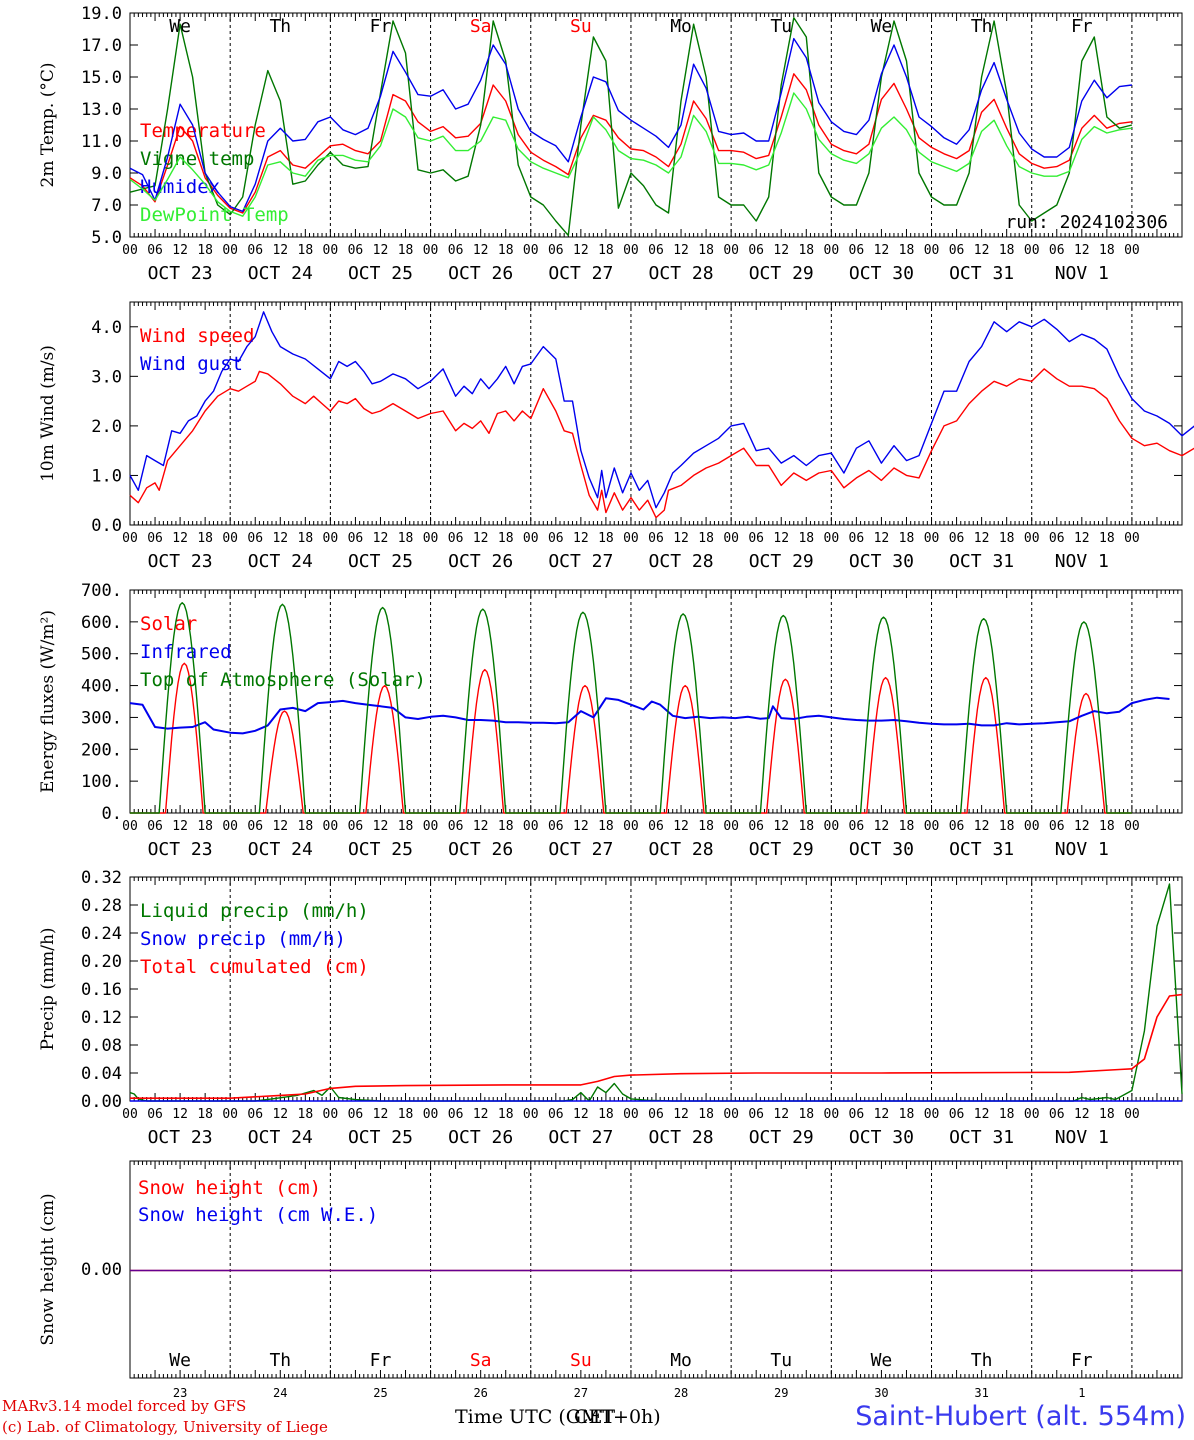 This screenshot has width=1194, height=1440. Describe the element at coordinates (112, 814) in the screenshot. I see `y-tick-label: 0.` at that location.